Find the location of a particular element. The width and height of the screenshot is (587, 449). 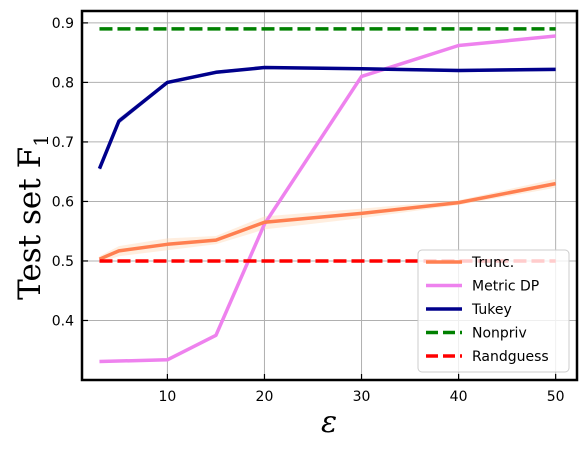

y-tick-label: 0.6 is located at coordinates (63, 202).